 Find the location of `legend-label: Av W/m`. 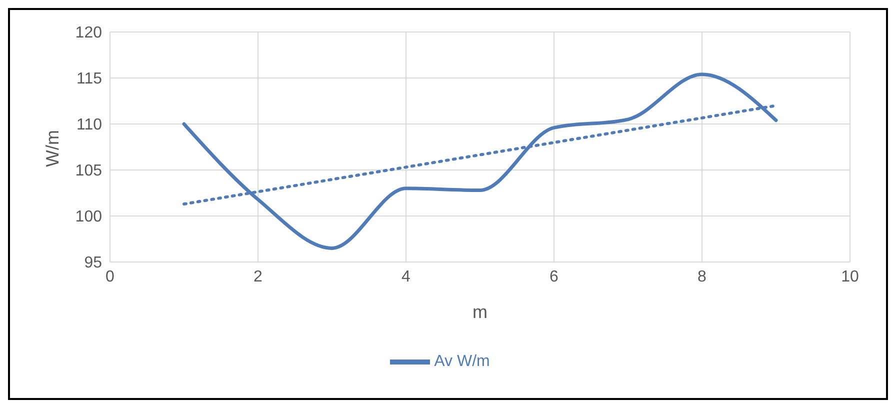

legend-label: Av W/m is located at coordinates (462, 361).